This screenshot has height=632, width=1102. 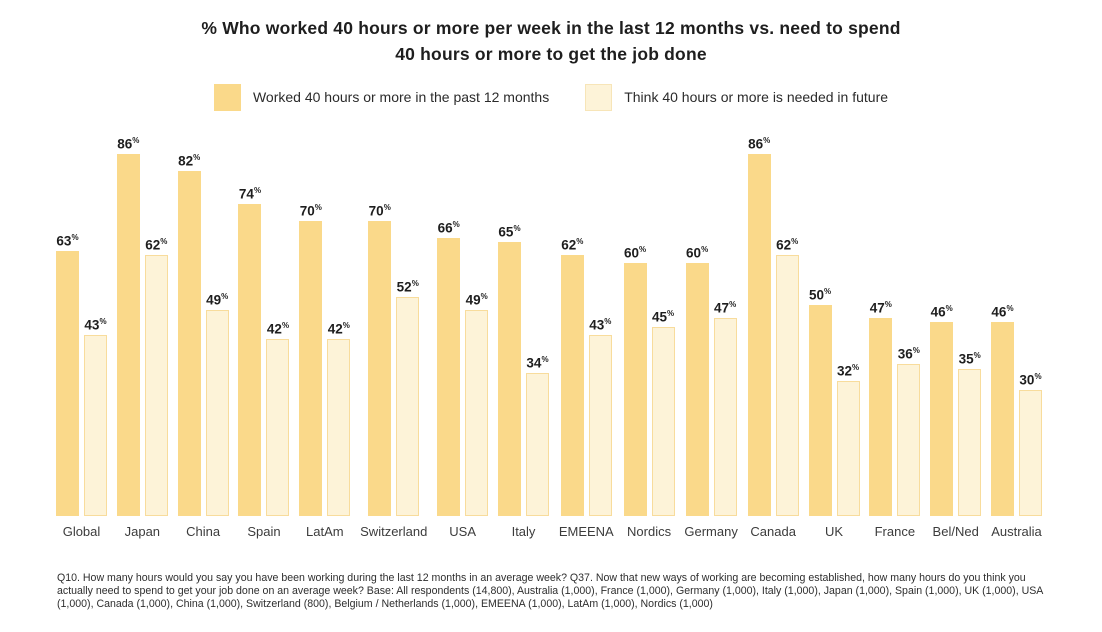 What do you see at coordinates (956, 409) in the screenshot?
I see `bar-pair: 46% 35%` at bounding box center [956, 409].